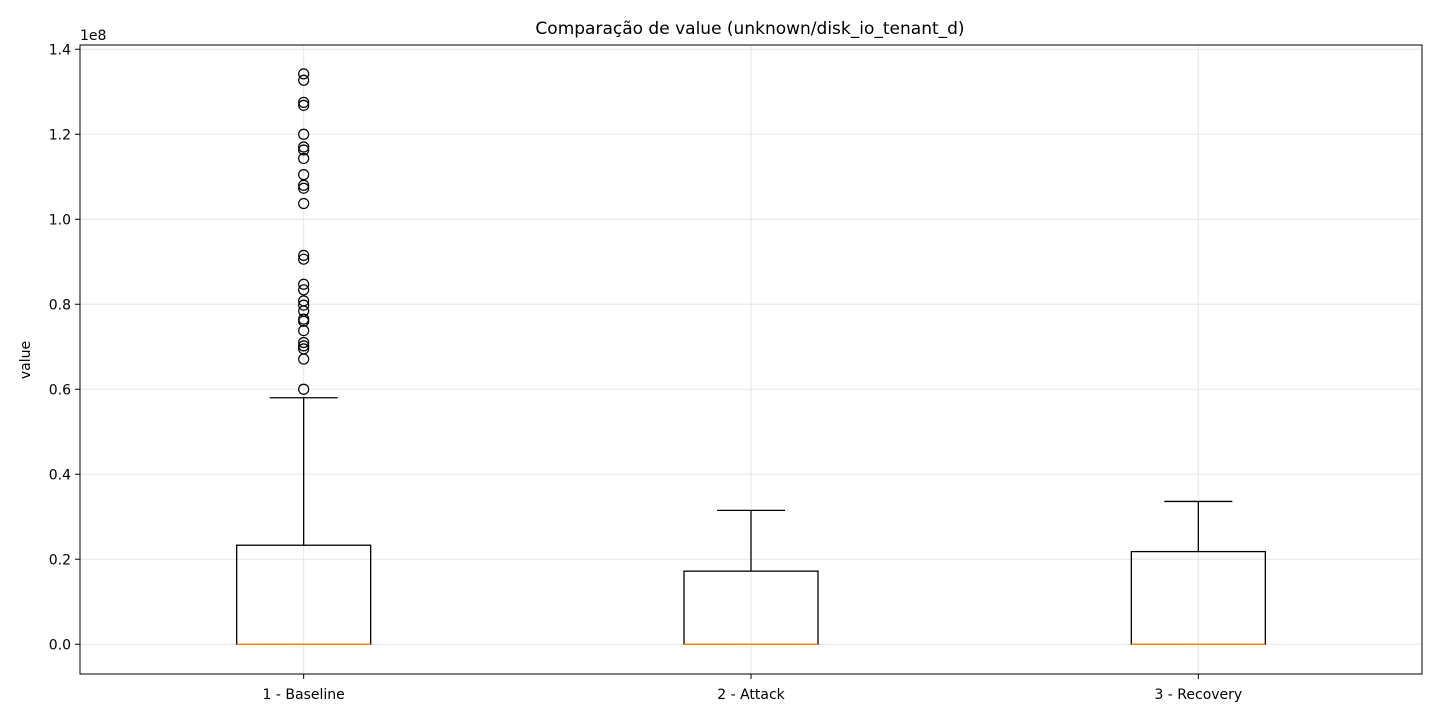 The width and height of the screenshot is (1440, 720). I want to click on x-tick-label: 3 - Recovery, so click(1198, 695).